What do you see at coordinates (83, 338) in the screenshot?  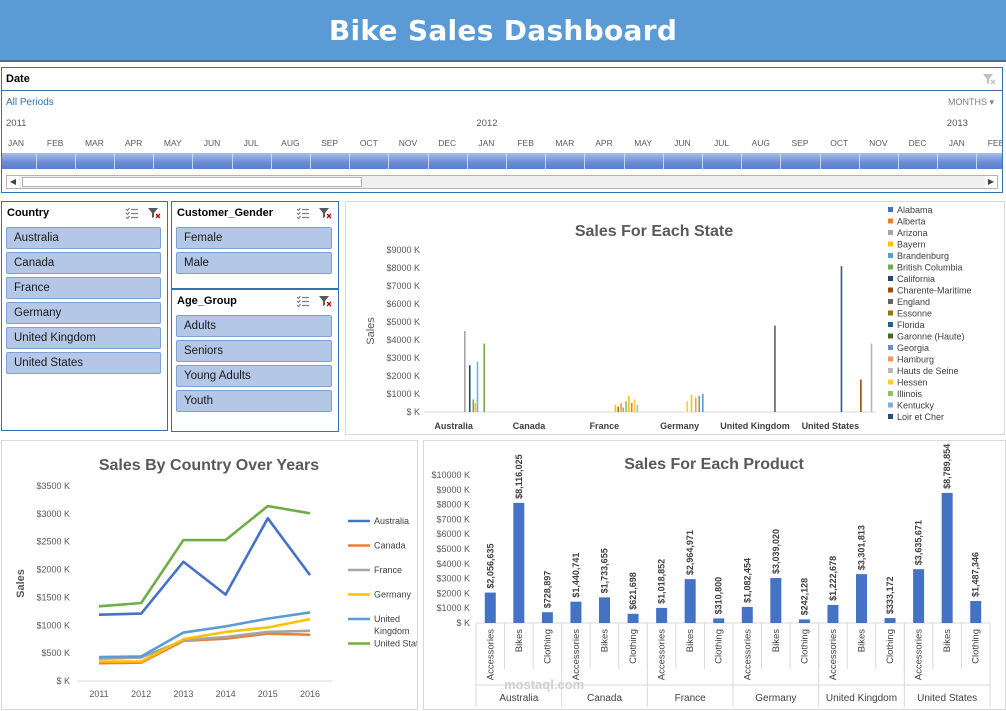 I see `slicer-item-united-kingdom: United Kingdom` at bounding box center [83, 338].